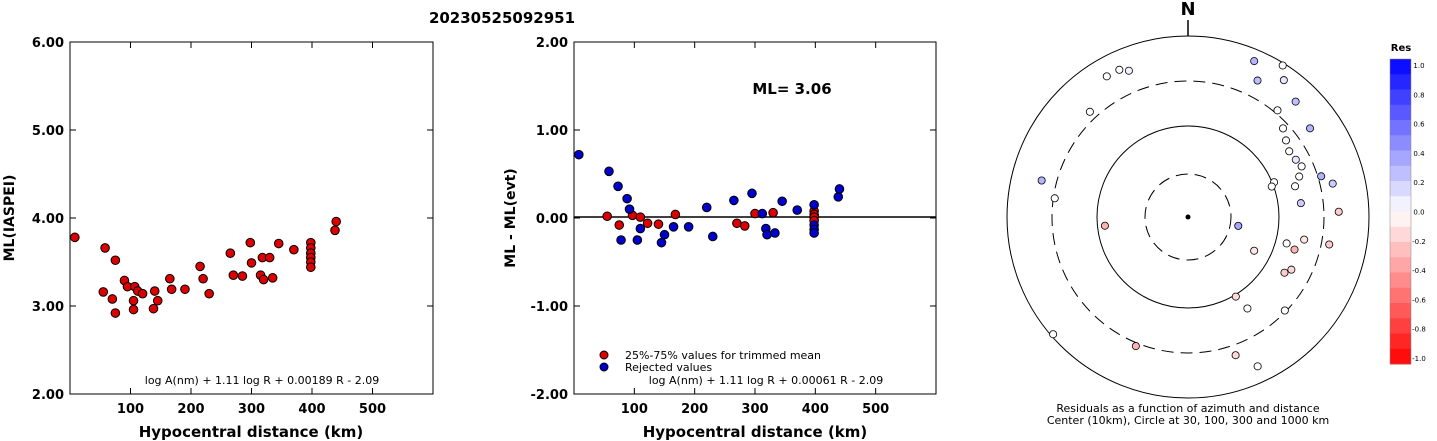 The height and width of the screenshot is (441, 1437). I want to click on residual-legend-tick-label: 1.0, so click(1418, 66).